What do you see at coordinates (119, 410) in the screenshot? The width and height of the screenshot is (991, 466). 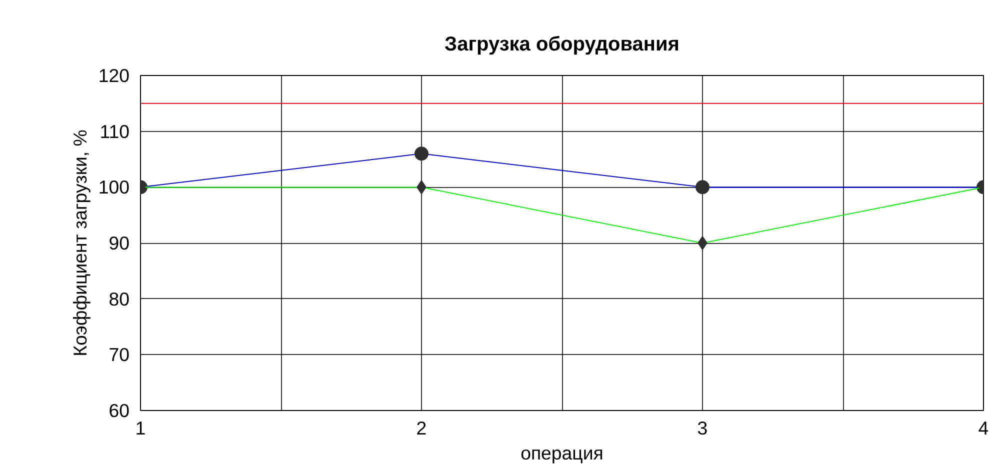 I see `y-tick-label: 60` at bounding box center [119, 410].